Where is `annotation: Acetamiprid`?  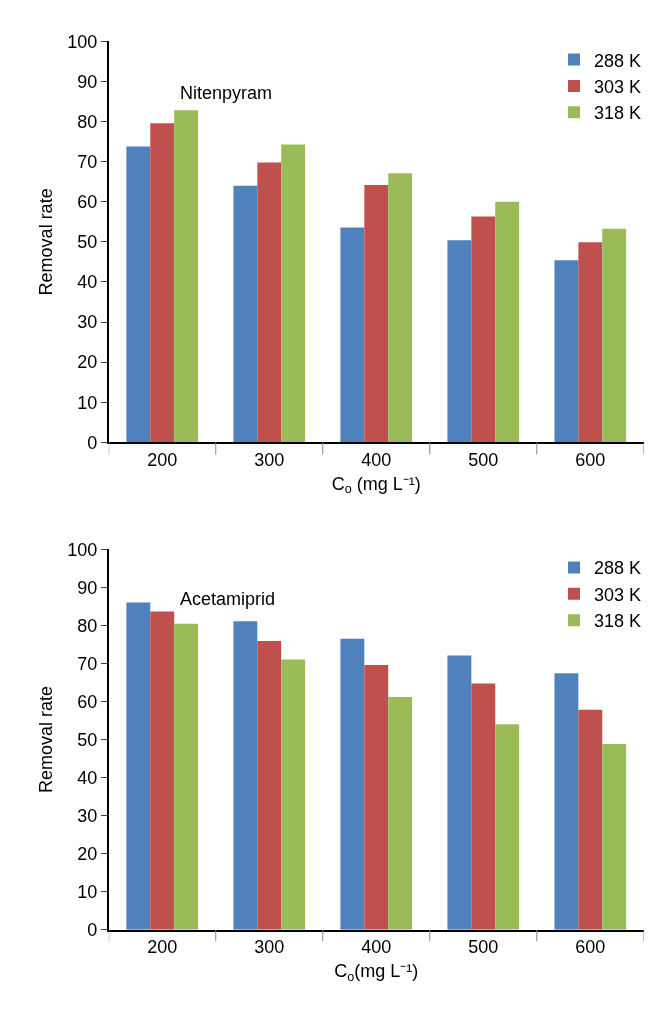 annotation: Acetamiprid is located at coordinates (228, 599).